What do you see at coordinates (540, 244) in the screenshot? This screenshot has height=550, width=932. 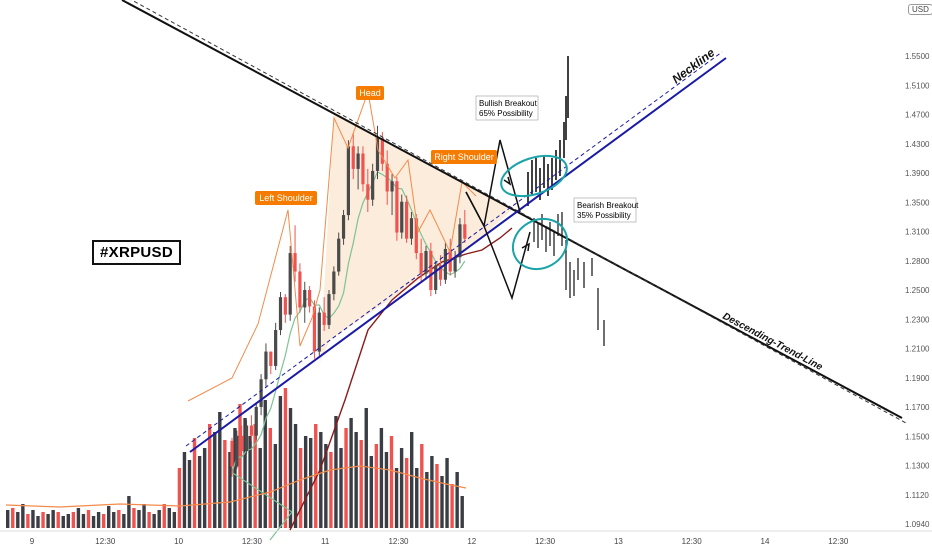 I see `bearish-ellipse` at bounding box center [540, 244].